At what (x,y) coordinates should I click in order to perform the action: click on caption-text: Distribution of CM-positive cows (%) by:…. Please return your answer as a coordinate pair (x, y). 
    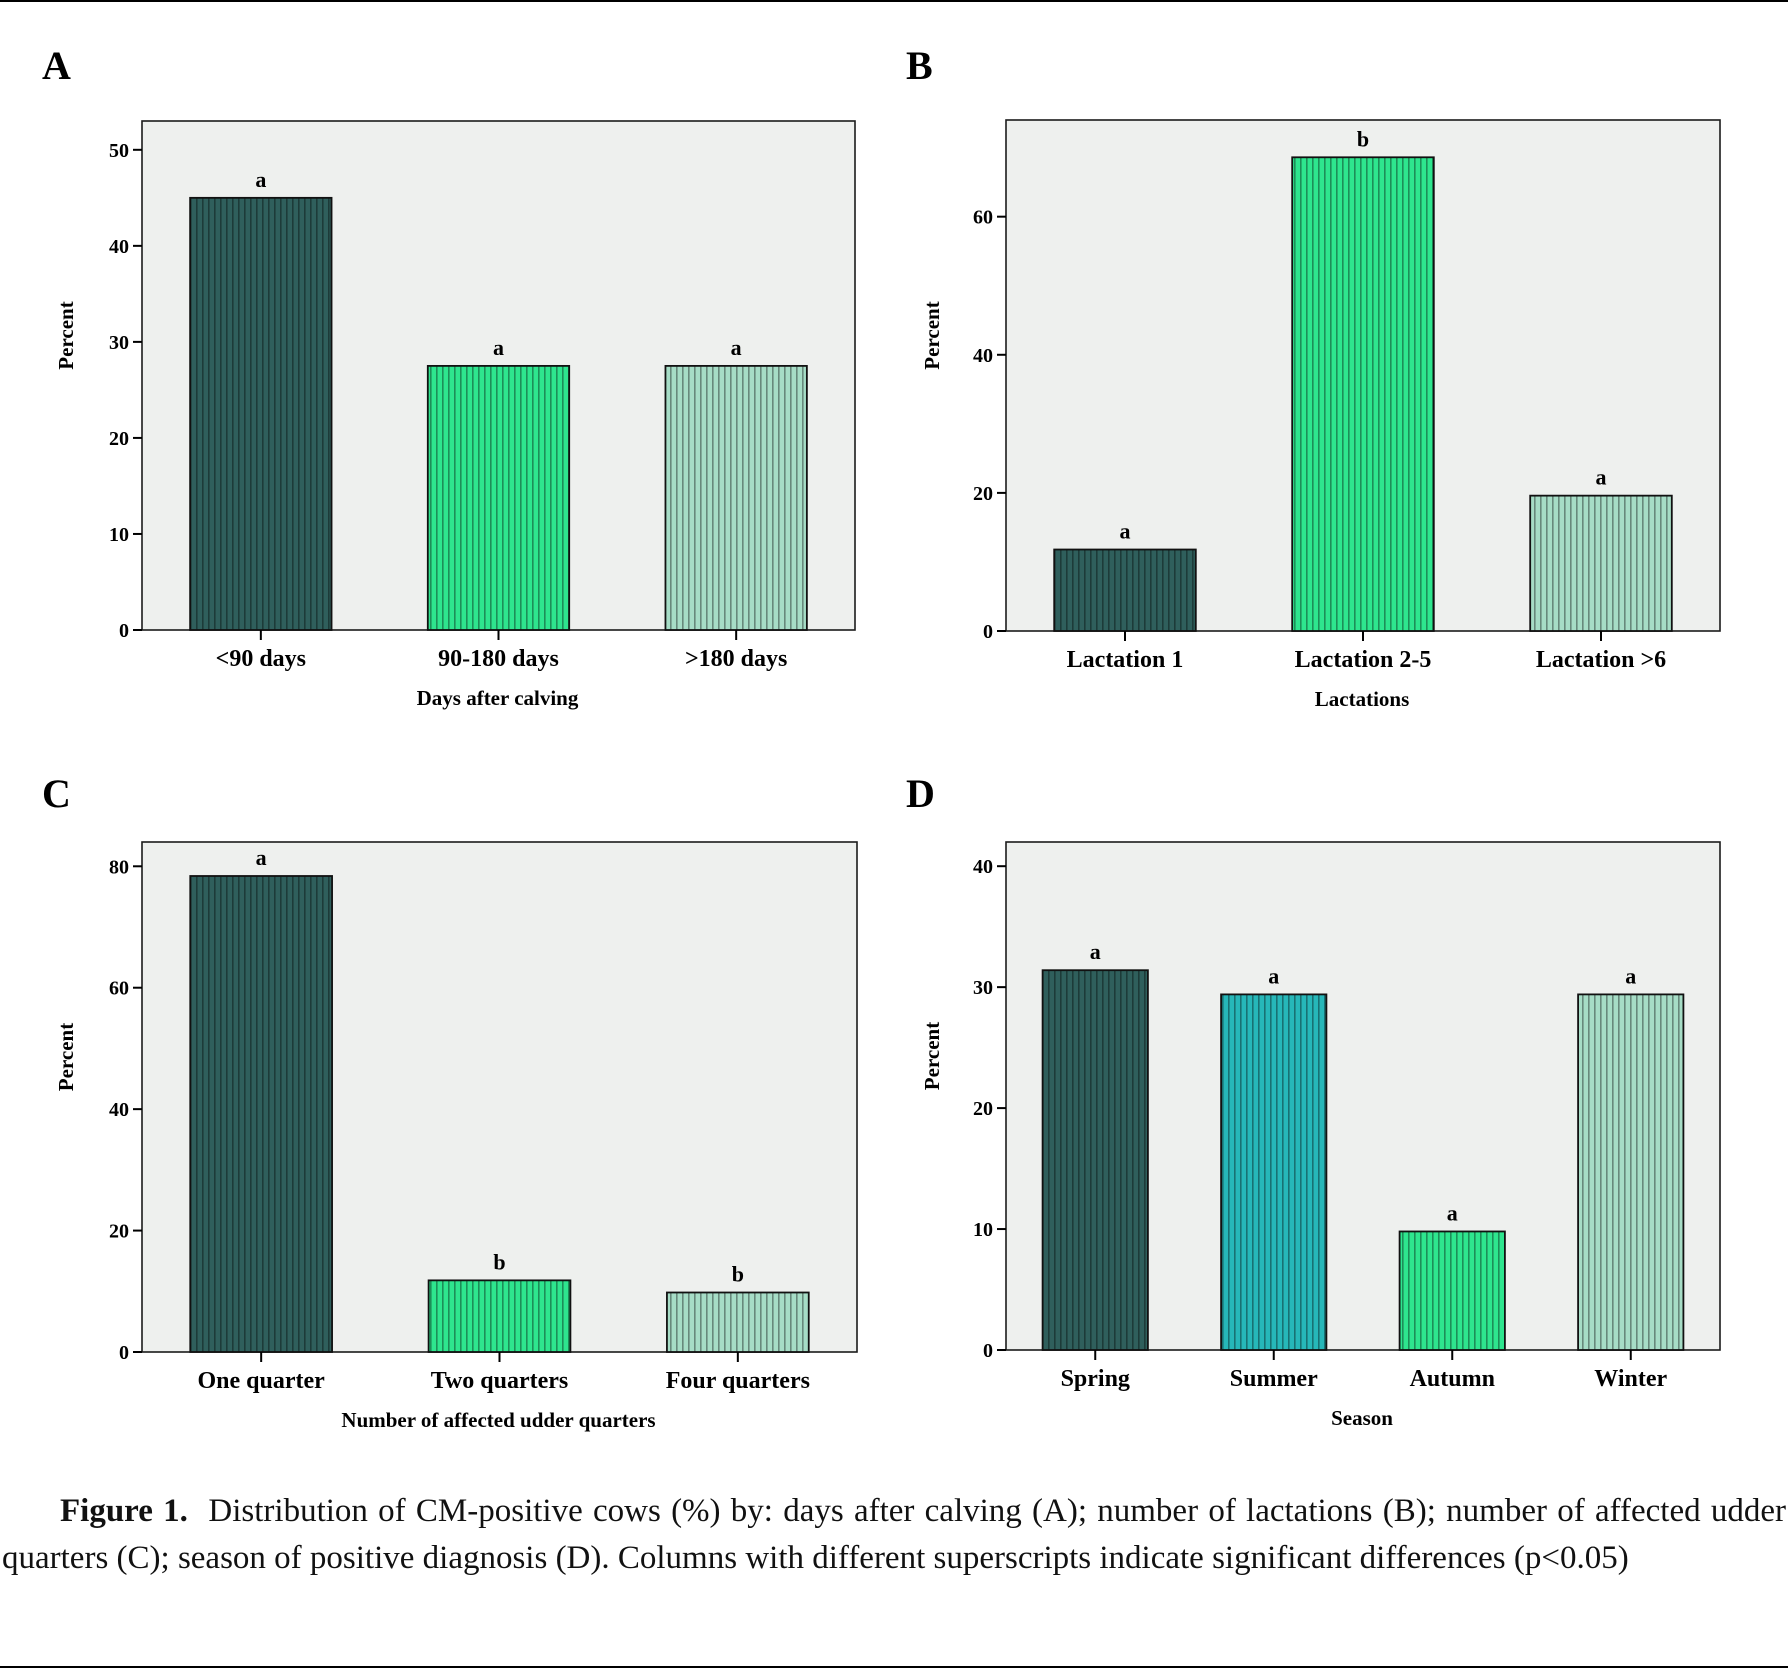
    Looking at the image, I should click on (894, 1534).